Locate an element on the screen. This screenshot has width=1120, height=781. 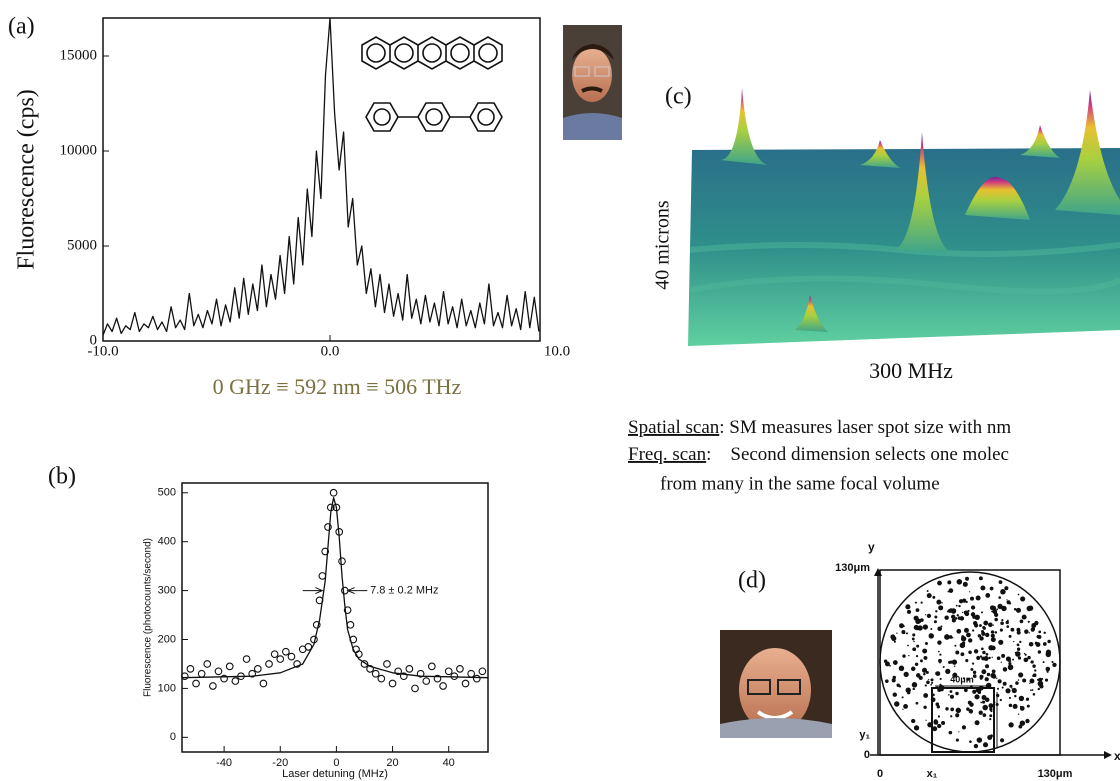
axis-label: y is located at coordinates (871, 547).